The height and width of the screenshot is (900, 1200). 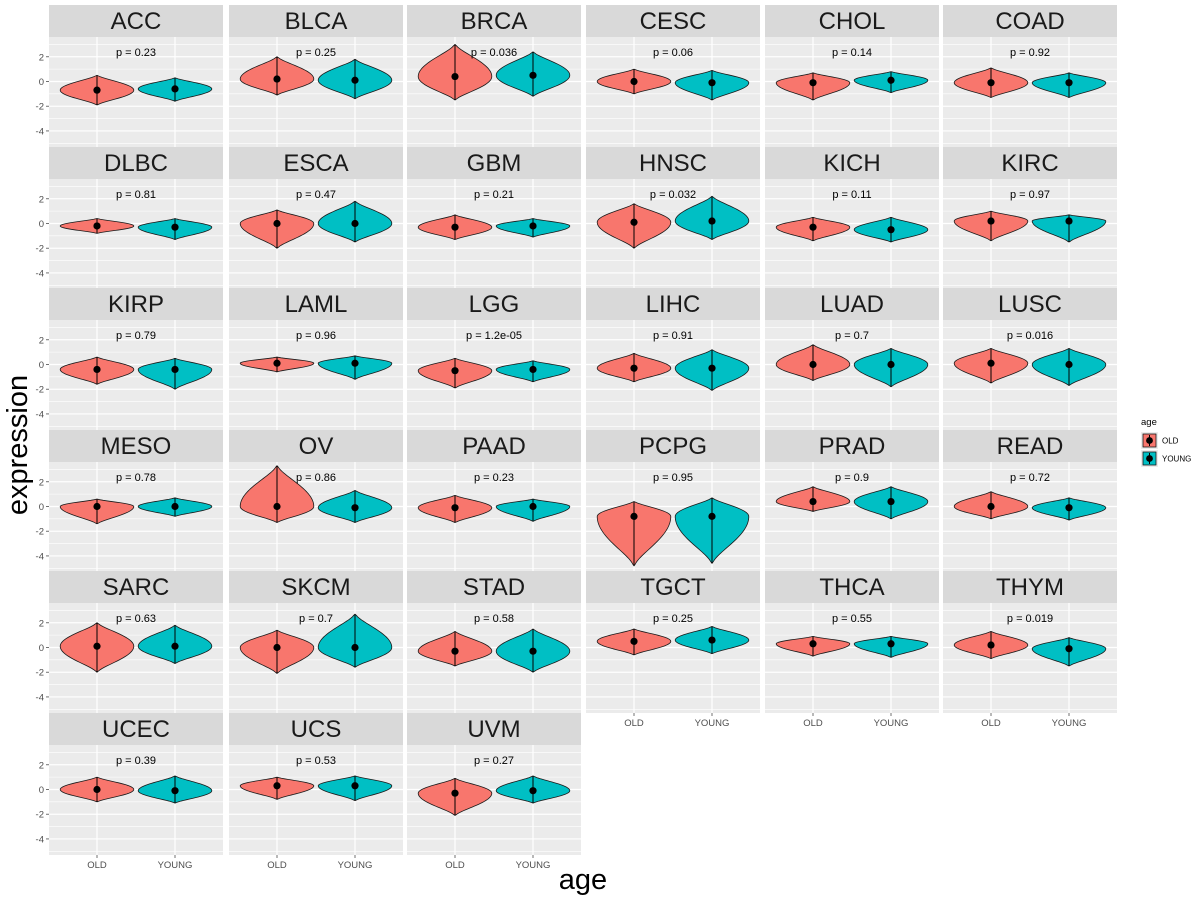 I want to click on legend-point, so click(x=1149, y=440).